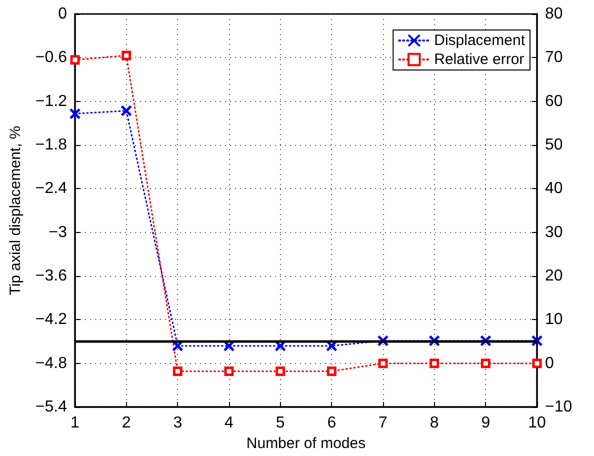 Image resolution: width=594 pixels, height=456 pixels. I want to click on y-tick-label: −0.6, so click(51, 57).